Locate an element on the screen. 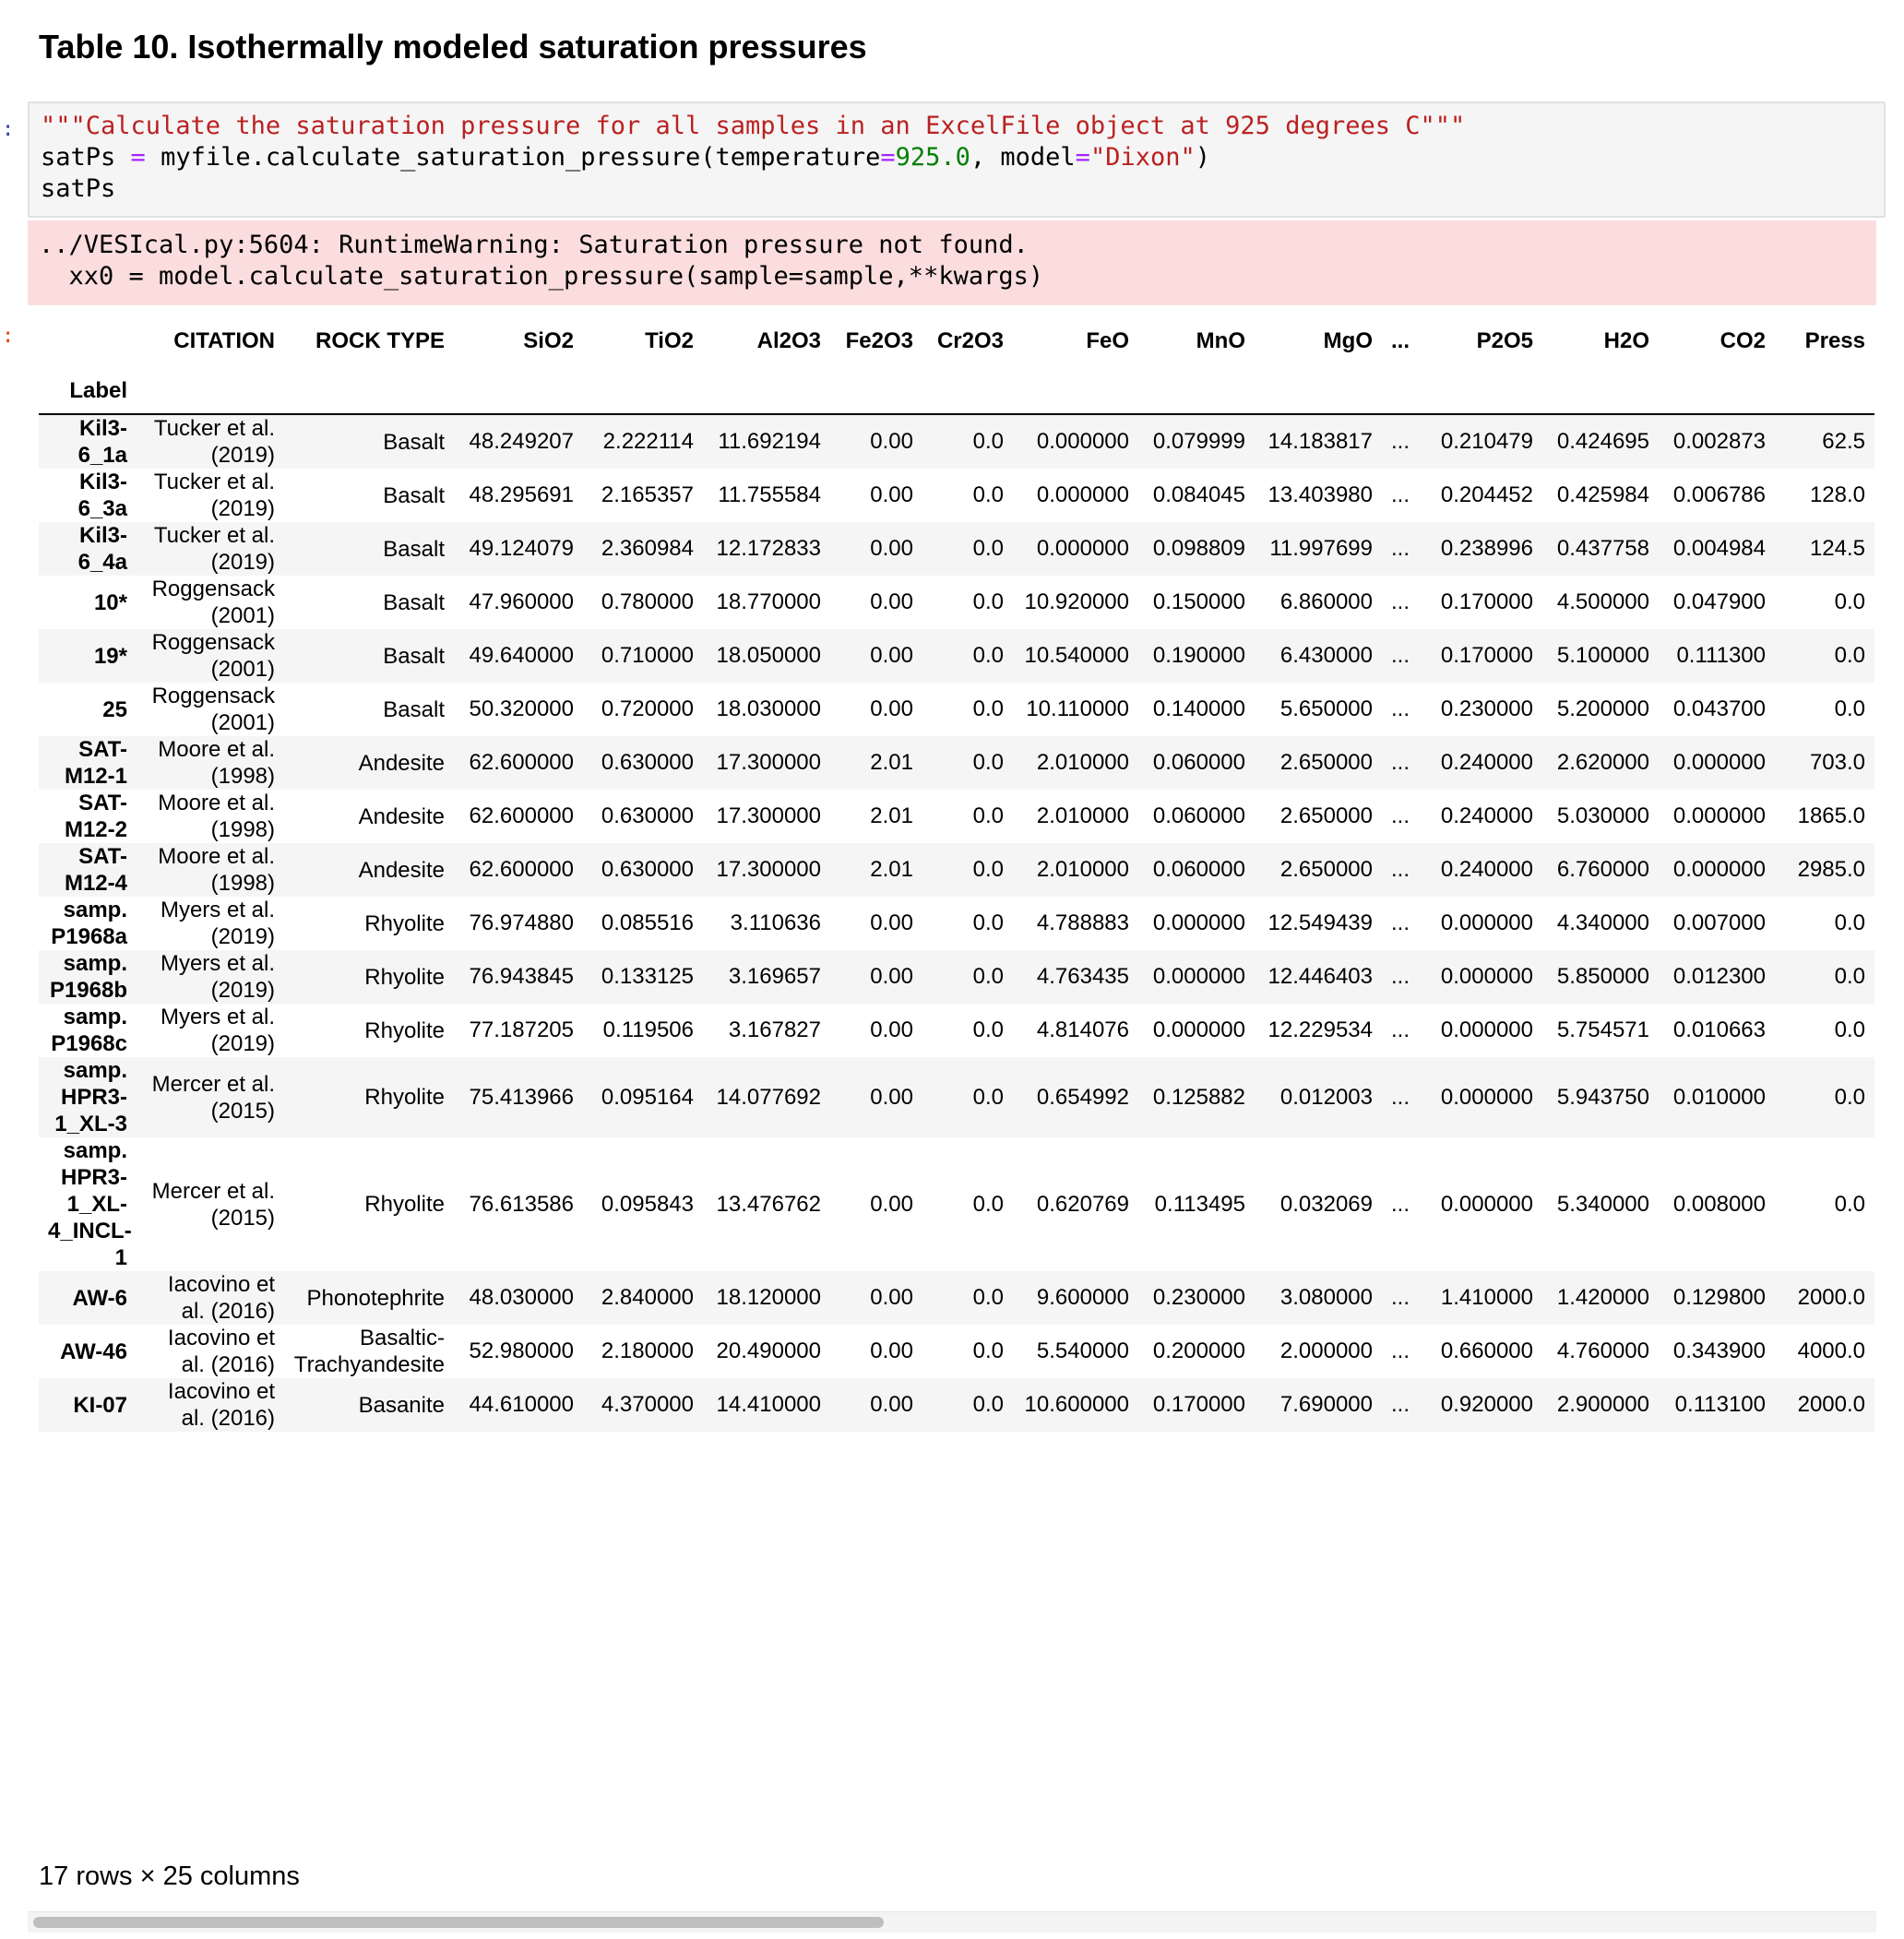 This screenshot has width=1904, height=1939. row-label: samp. HPR3-1_XL-4_INCL-1 is located at coordinates (90, 1204).